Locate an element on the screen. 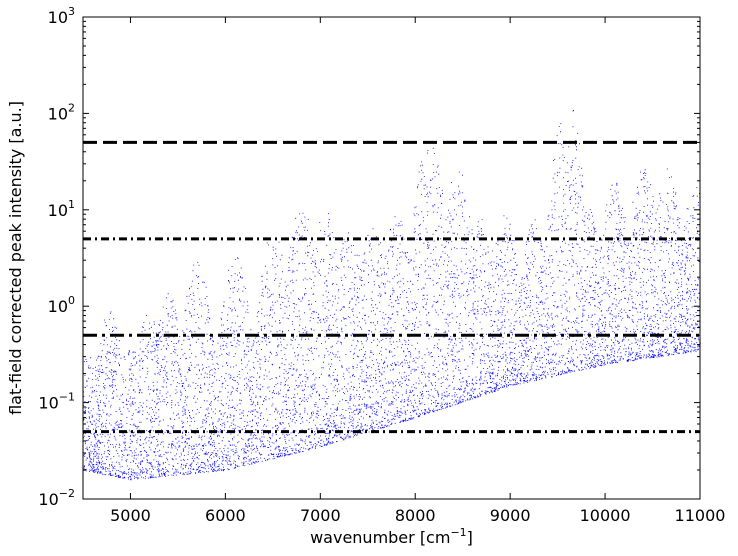  x-axis-label-close: ] is located at coordinates (470, 537).